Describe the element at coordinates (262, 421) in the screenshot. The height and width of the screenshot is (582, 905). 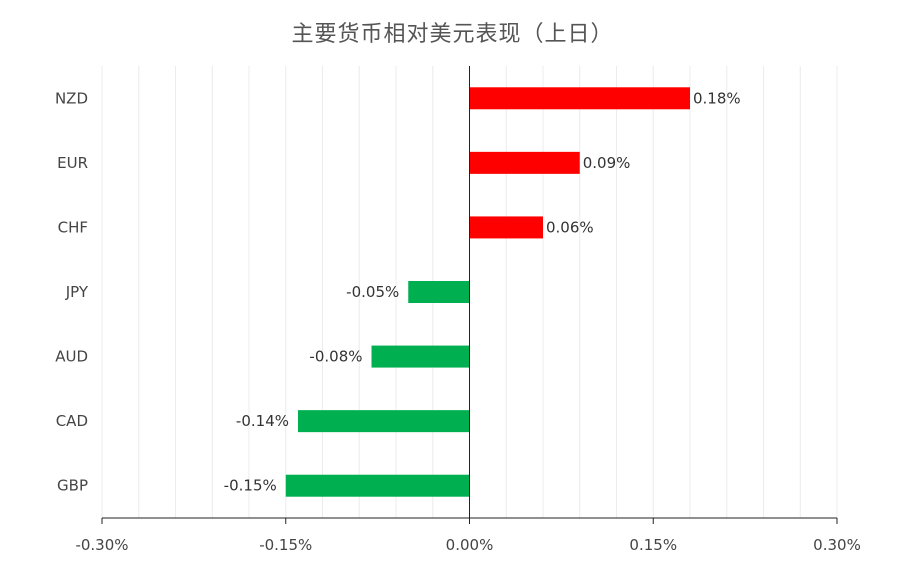
I see `data-label: -0.14%` at that location.